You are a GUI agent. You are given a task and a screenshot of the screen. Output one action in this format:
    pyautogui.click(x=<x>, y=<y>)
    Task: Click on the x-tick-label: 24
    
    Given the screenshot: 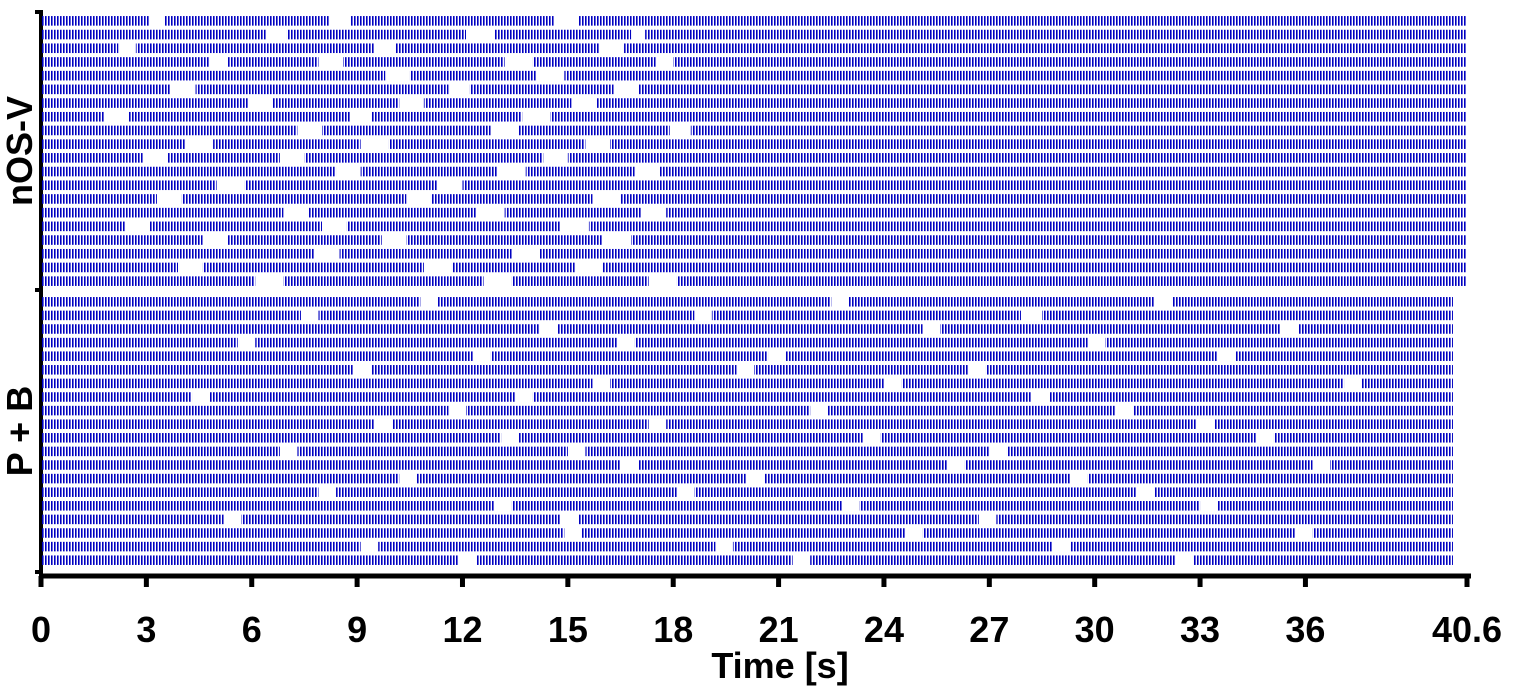 What is the action you would take?
    pyautogui.click(x=884, y=629)
    